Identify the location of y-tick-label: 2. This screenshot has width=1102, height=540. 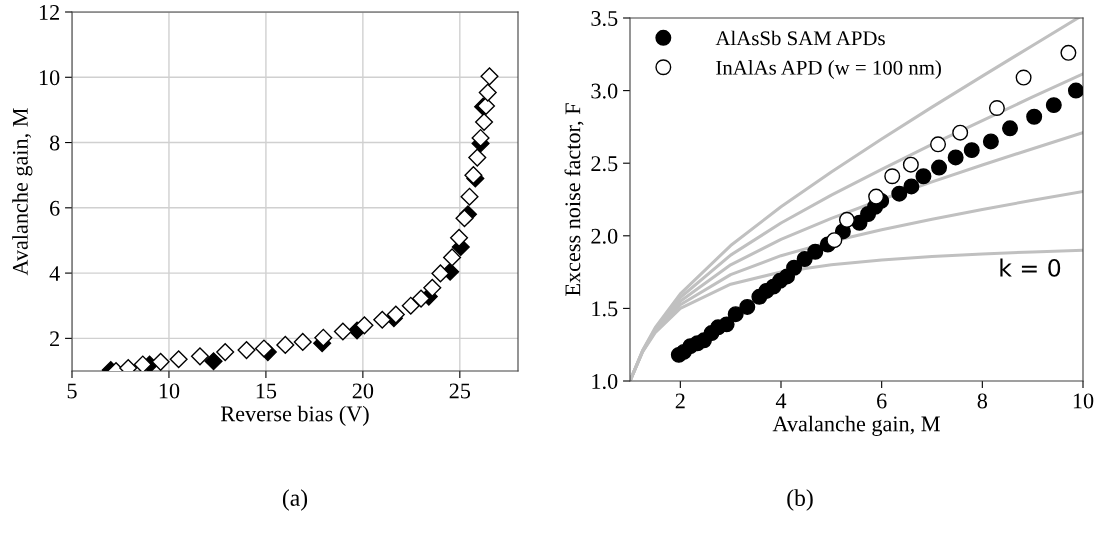
(54, 339).